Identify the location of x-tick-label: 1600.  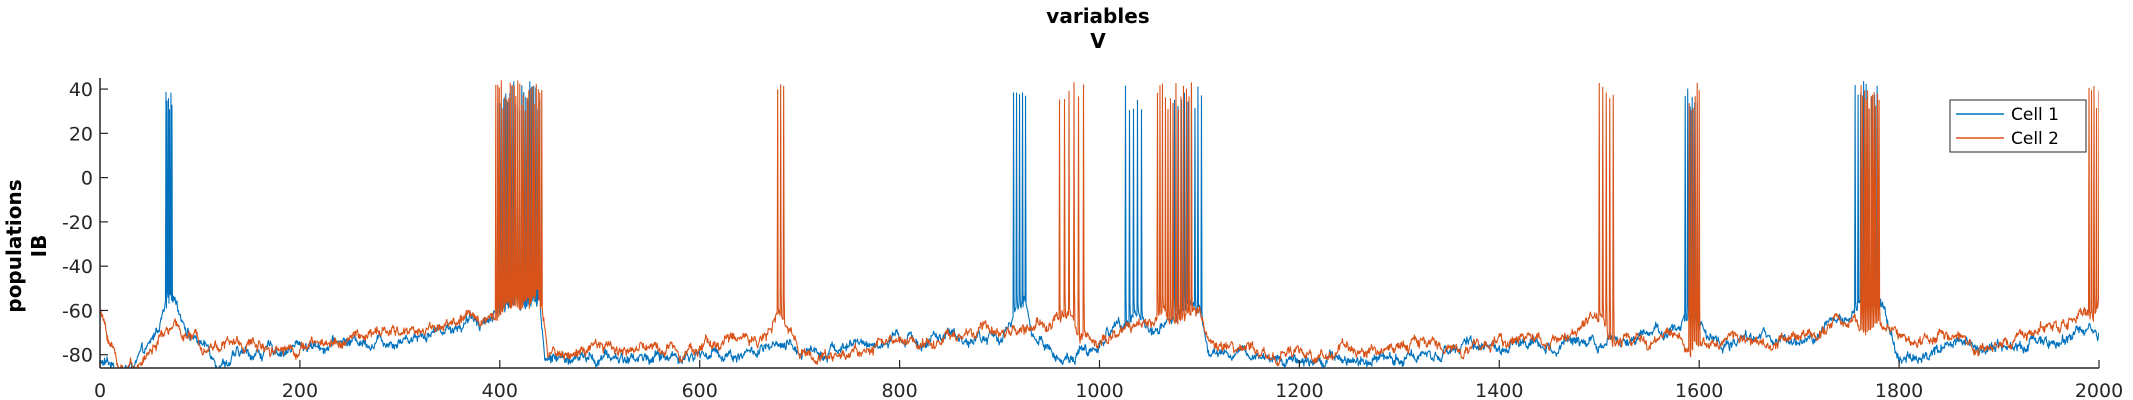
(1699, 390).